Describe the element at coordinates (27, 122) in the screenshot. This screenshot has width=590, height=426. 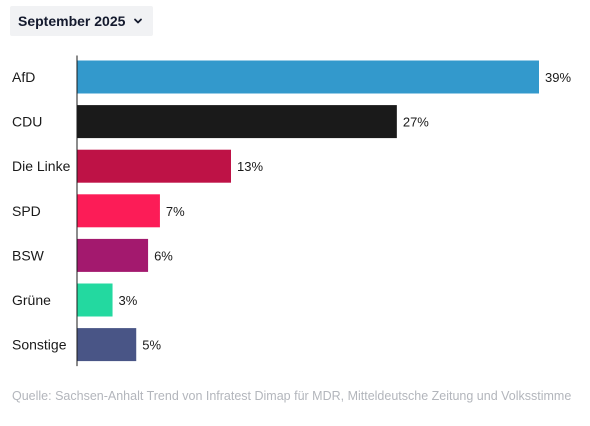
I see `category-label: CDU` at that location.